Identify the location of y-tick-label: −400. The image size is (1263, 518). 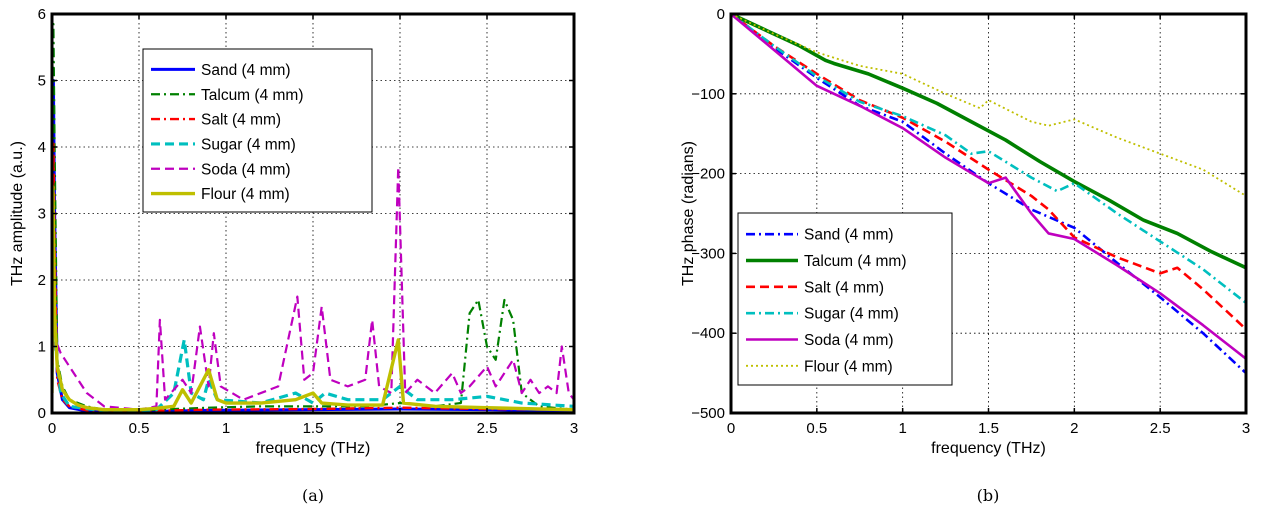
(708, 333).